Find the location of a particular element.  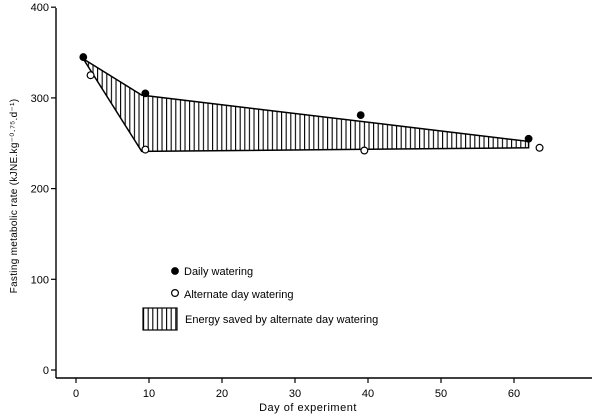

legend-hatch-swatch is located at coordinates (160, 319).